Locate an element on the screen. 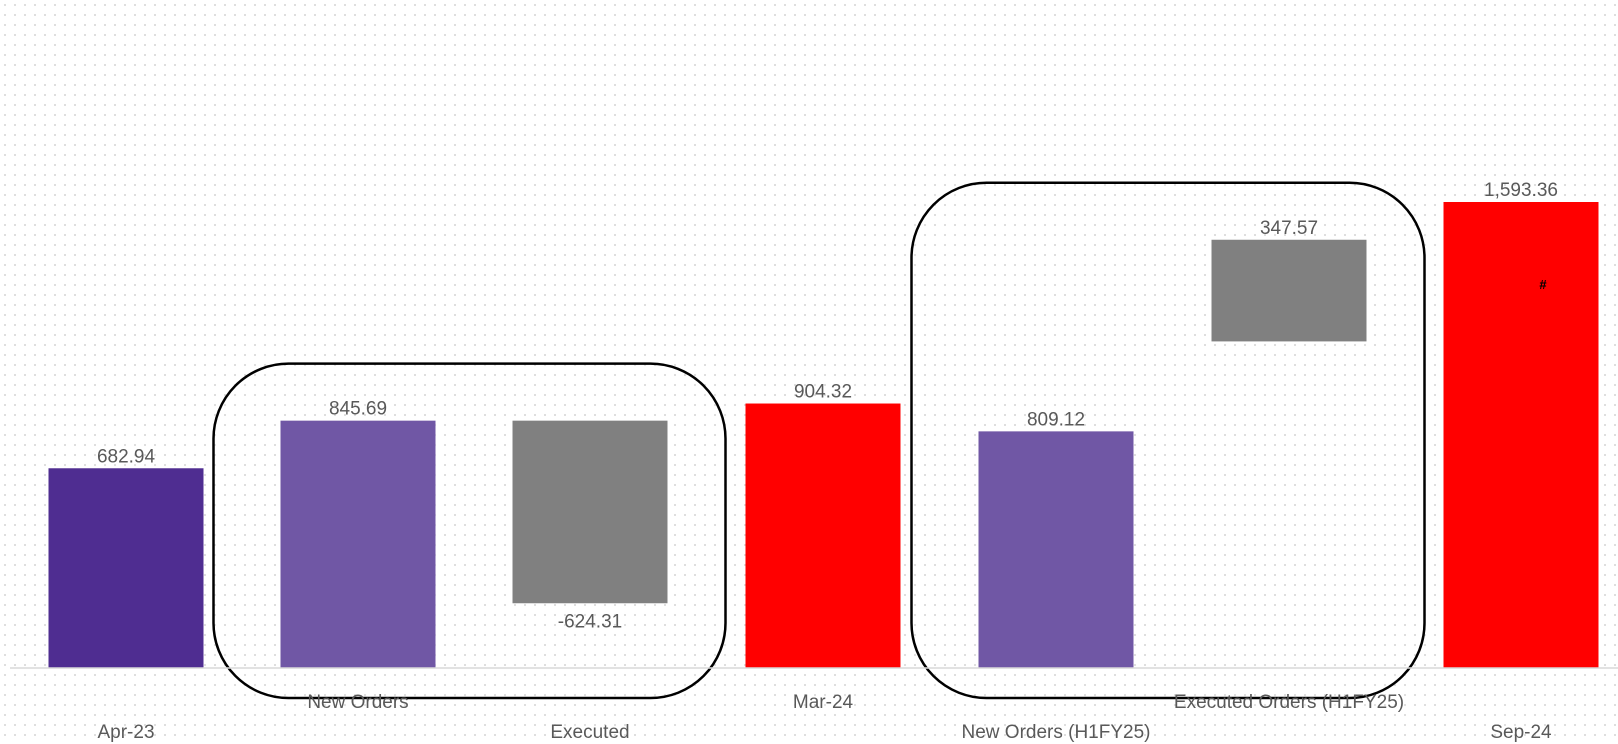 Image resolution: width=1618 pixels, height=744 pixels. x-tick-label: Apr-23 is located at coordinates (125, 732).